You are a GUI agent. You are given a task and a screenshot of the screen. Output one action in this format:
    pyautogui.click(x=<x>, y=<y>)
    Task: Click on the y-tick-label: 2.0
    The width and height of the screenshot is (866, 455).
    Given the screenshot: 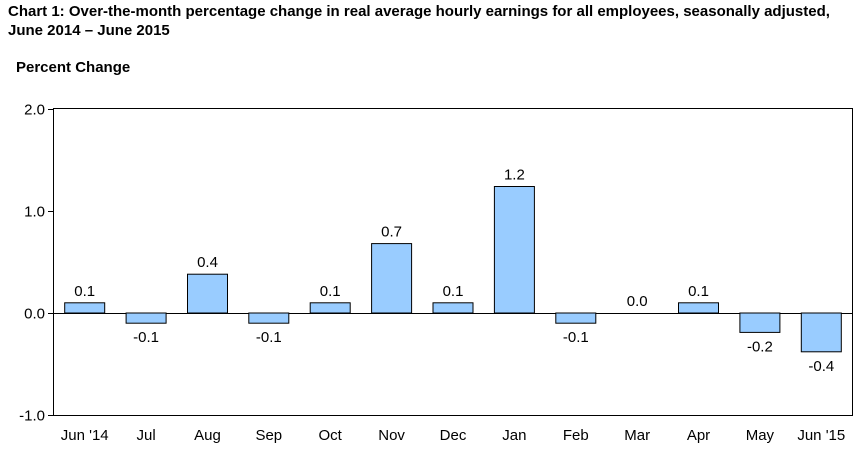 What is the action you would take?
    pyautogui.click(x=34, y=110)
    